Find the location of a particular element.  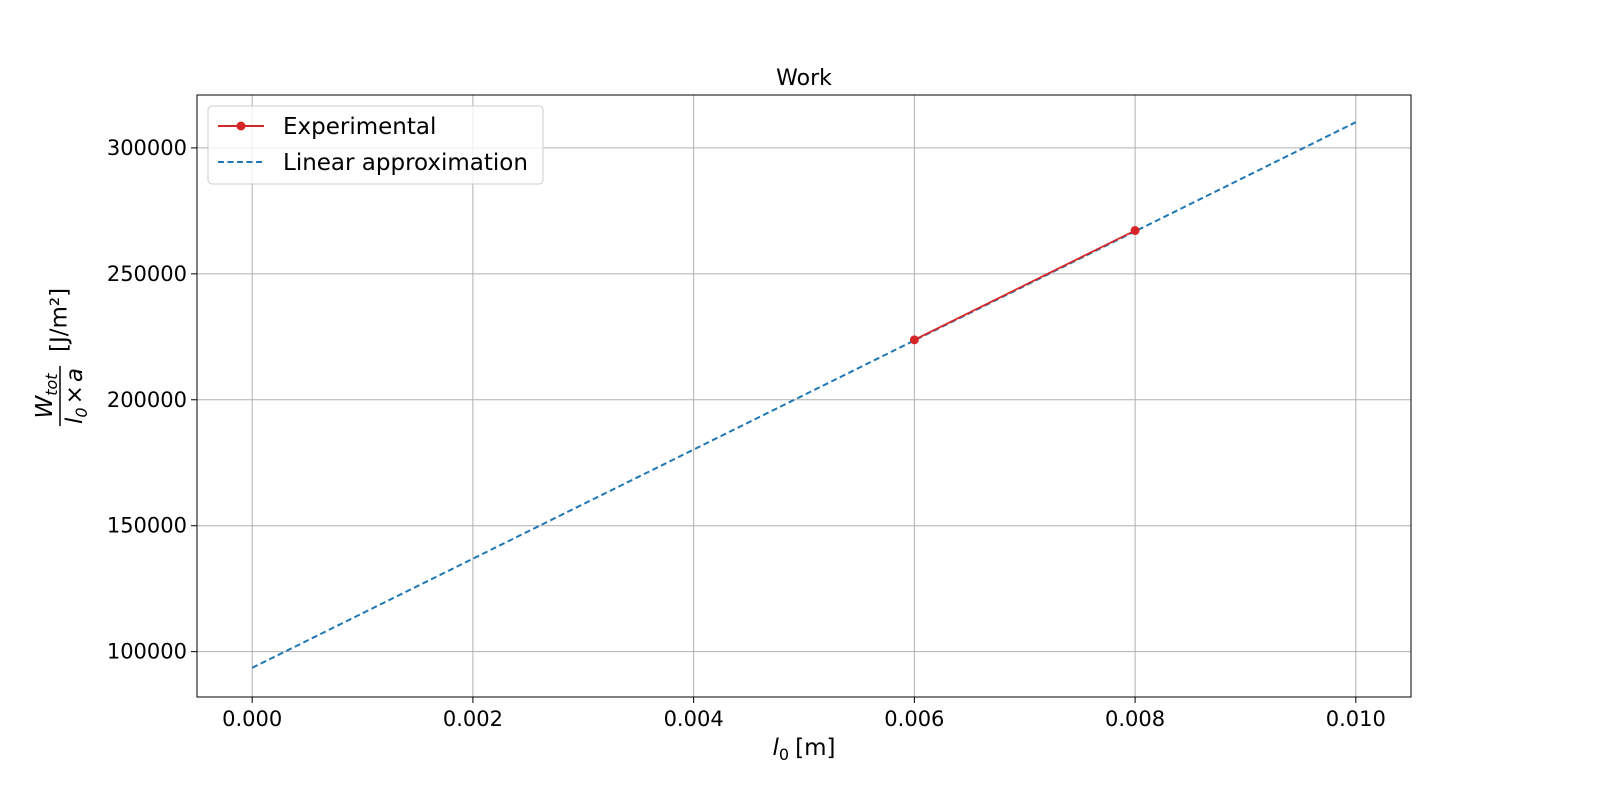

x-axis-label: l0 [m] is located at coordinates (804, 749).